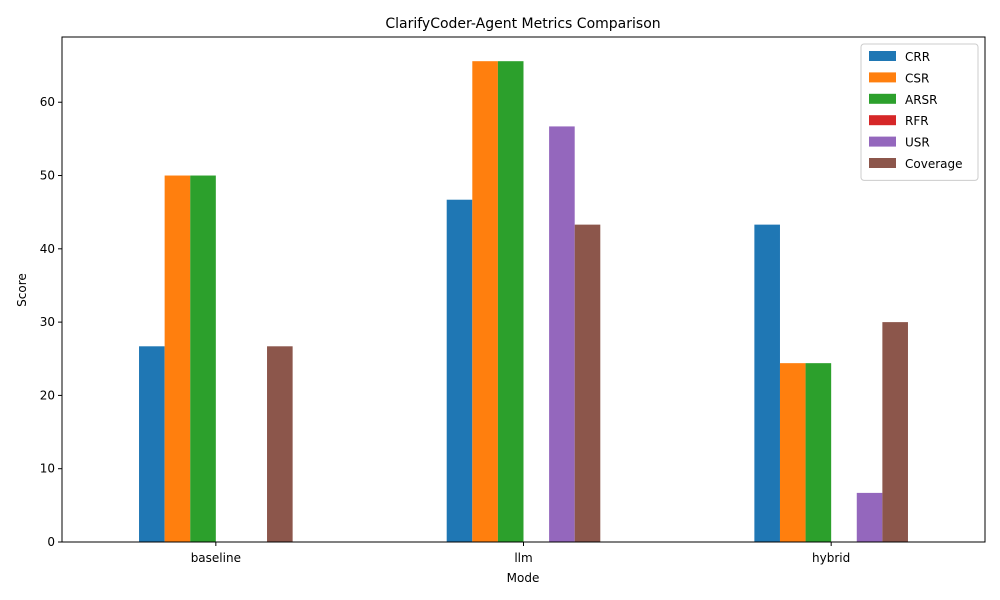  Describe the element at coordinates (562, 334) in the screenshot. I see `bar-usr-llm` at that location.